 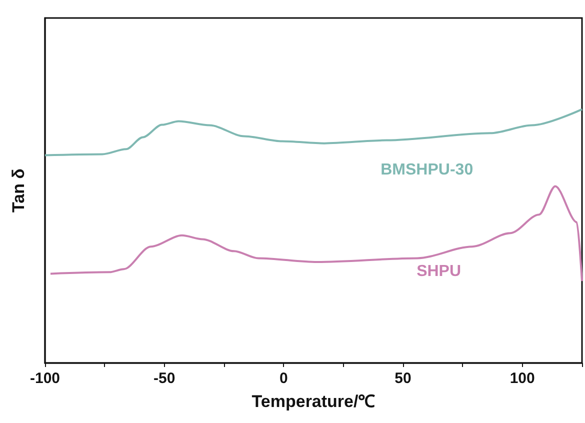 I want to click on series-label: BMSHPU-30, so click(x=427, y=170).